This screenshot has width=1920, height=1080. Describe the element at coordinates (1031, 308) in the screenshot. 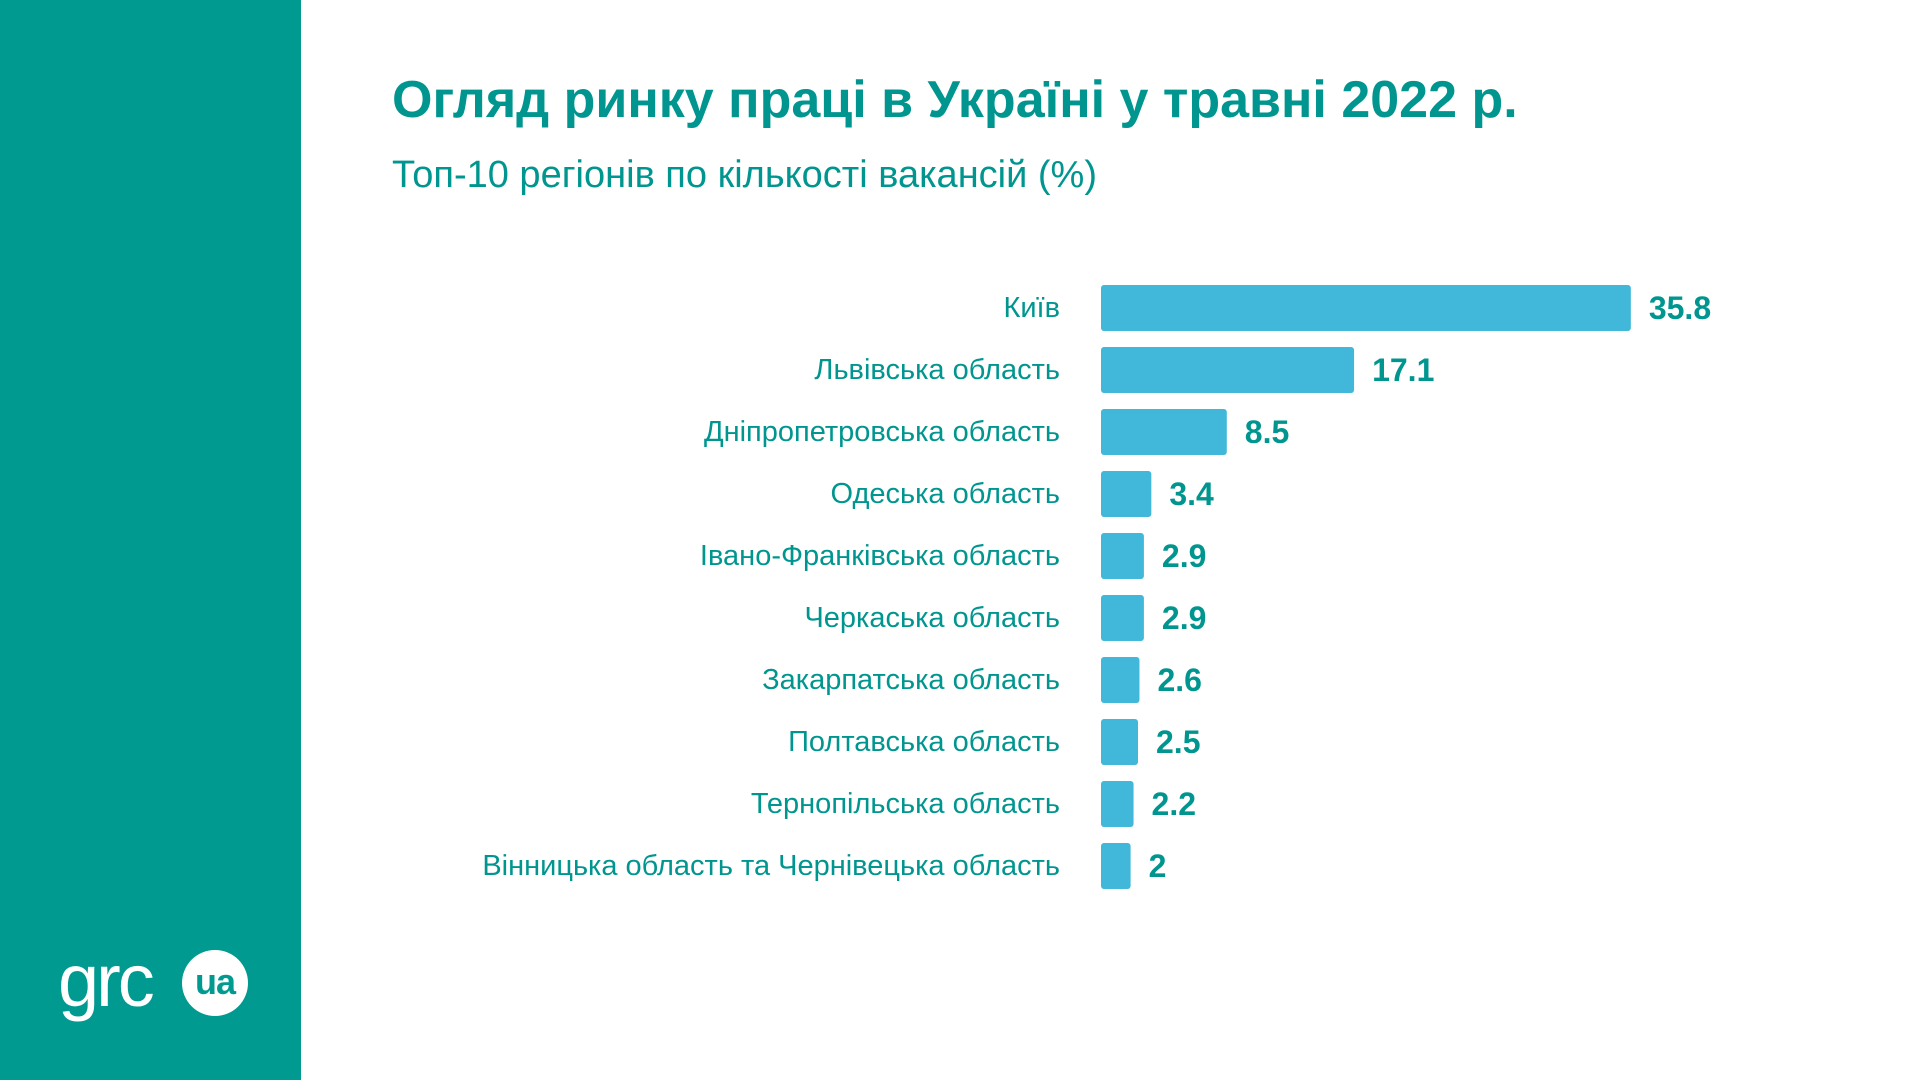

I see `category-label: Київ` at that location.